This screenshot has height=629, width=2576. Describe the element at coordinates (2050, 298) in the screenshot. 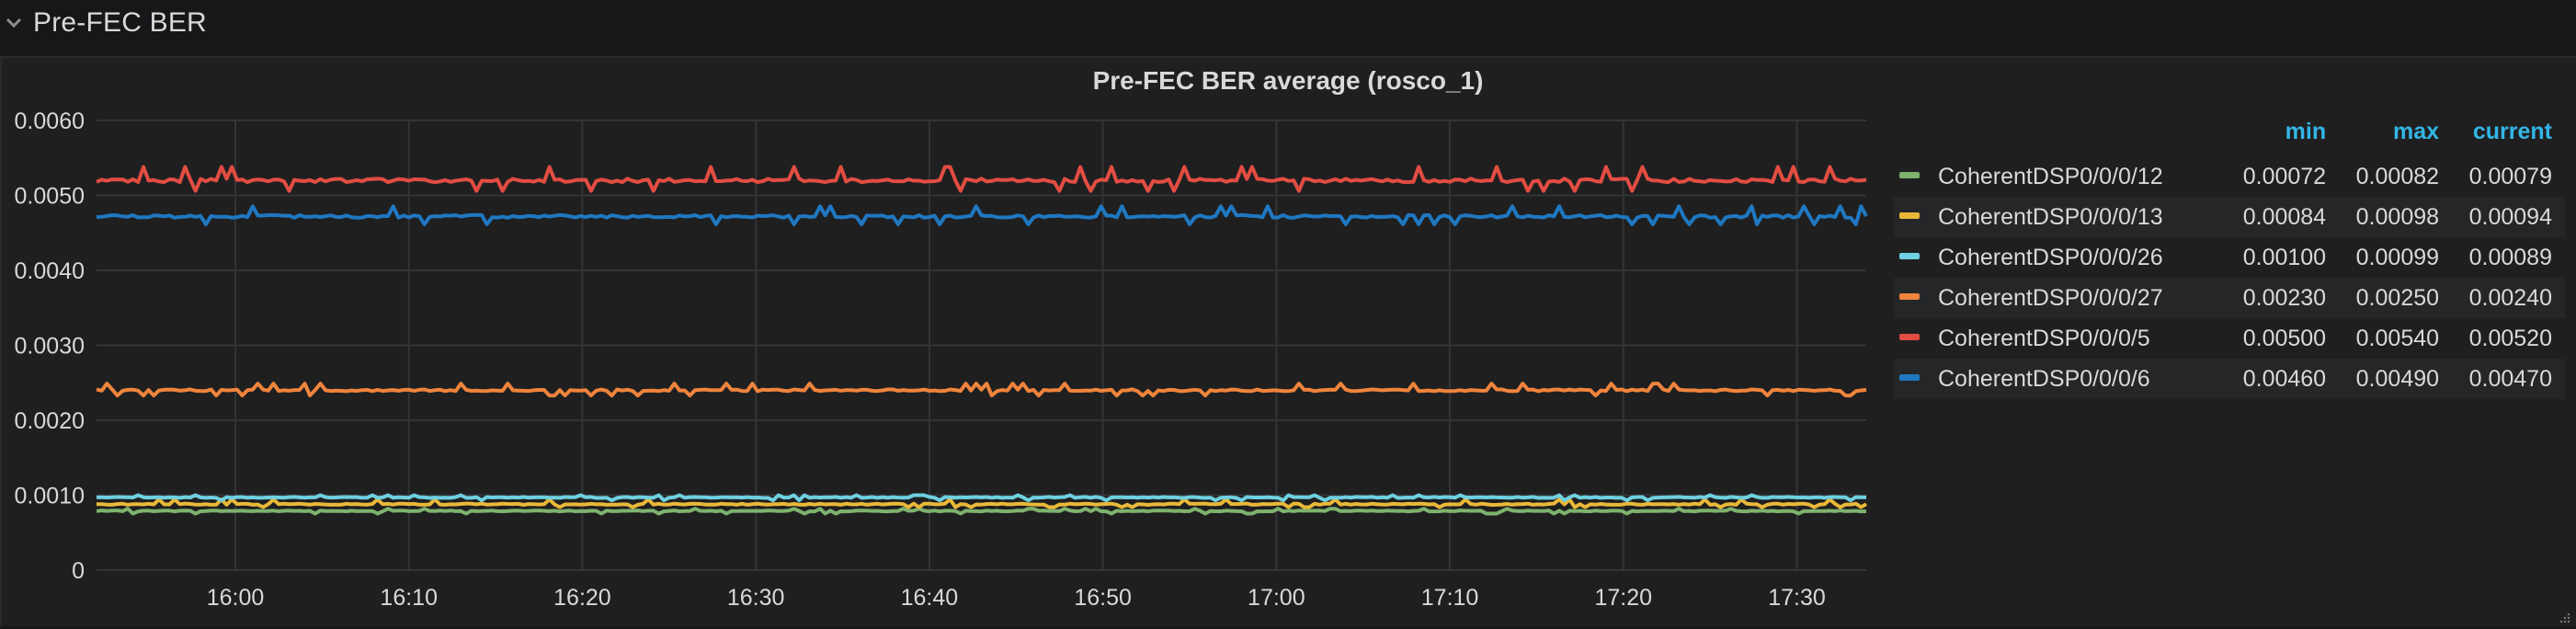

I see `legend-series-label: CoherentDSP0/0/0/27` at that location.